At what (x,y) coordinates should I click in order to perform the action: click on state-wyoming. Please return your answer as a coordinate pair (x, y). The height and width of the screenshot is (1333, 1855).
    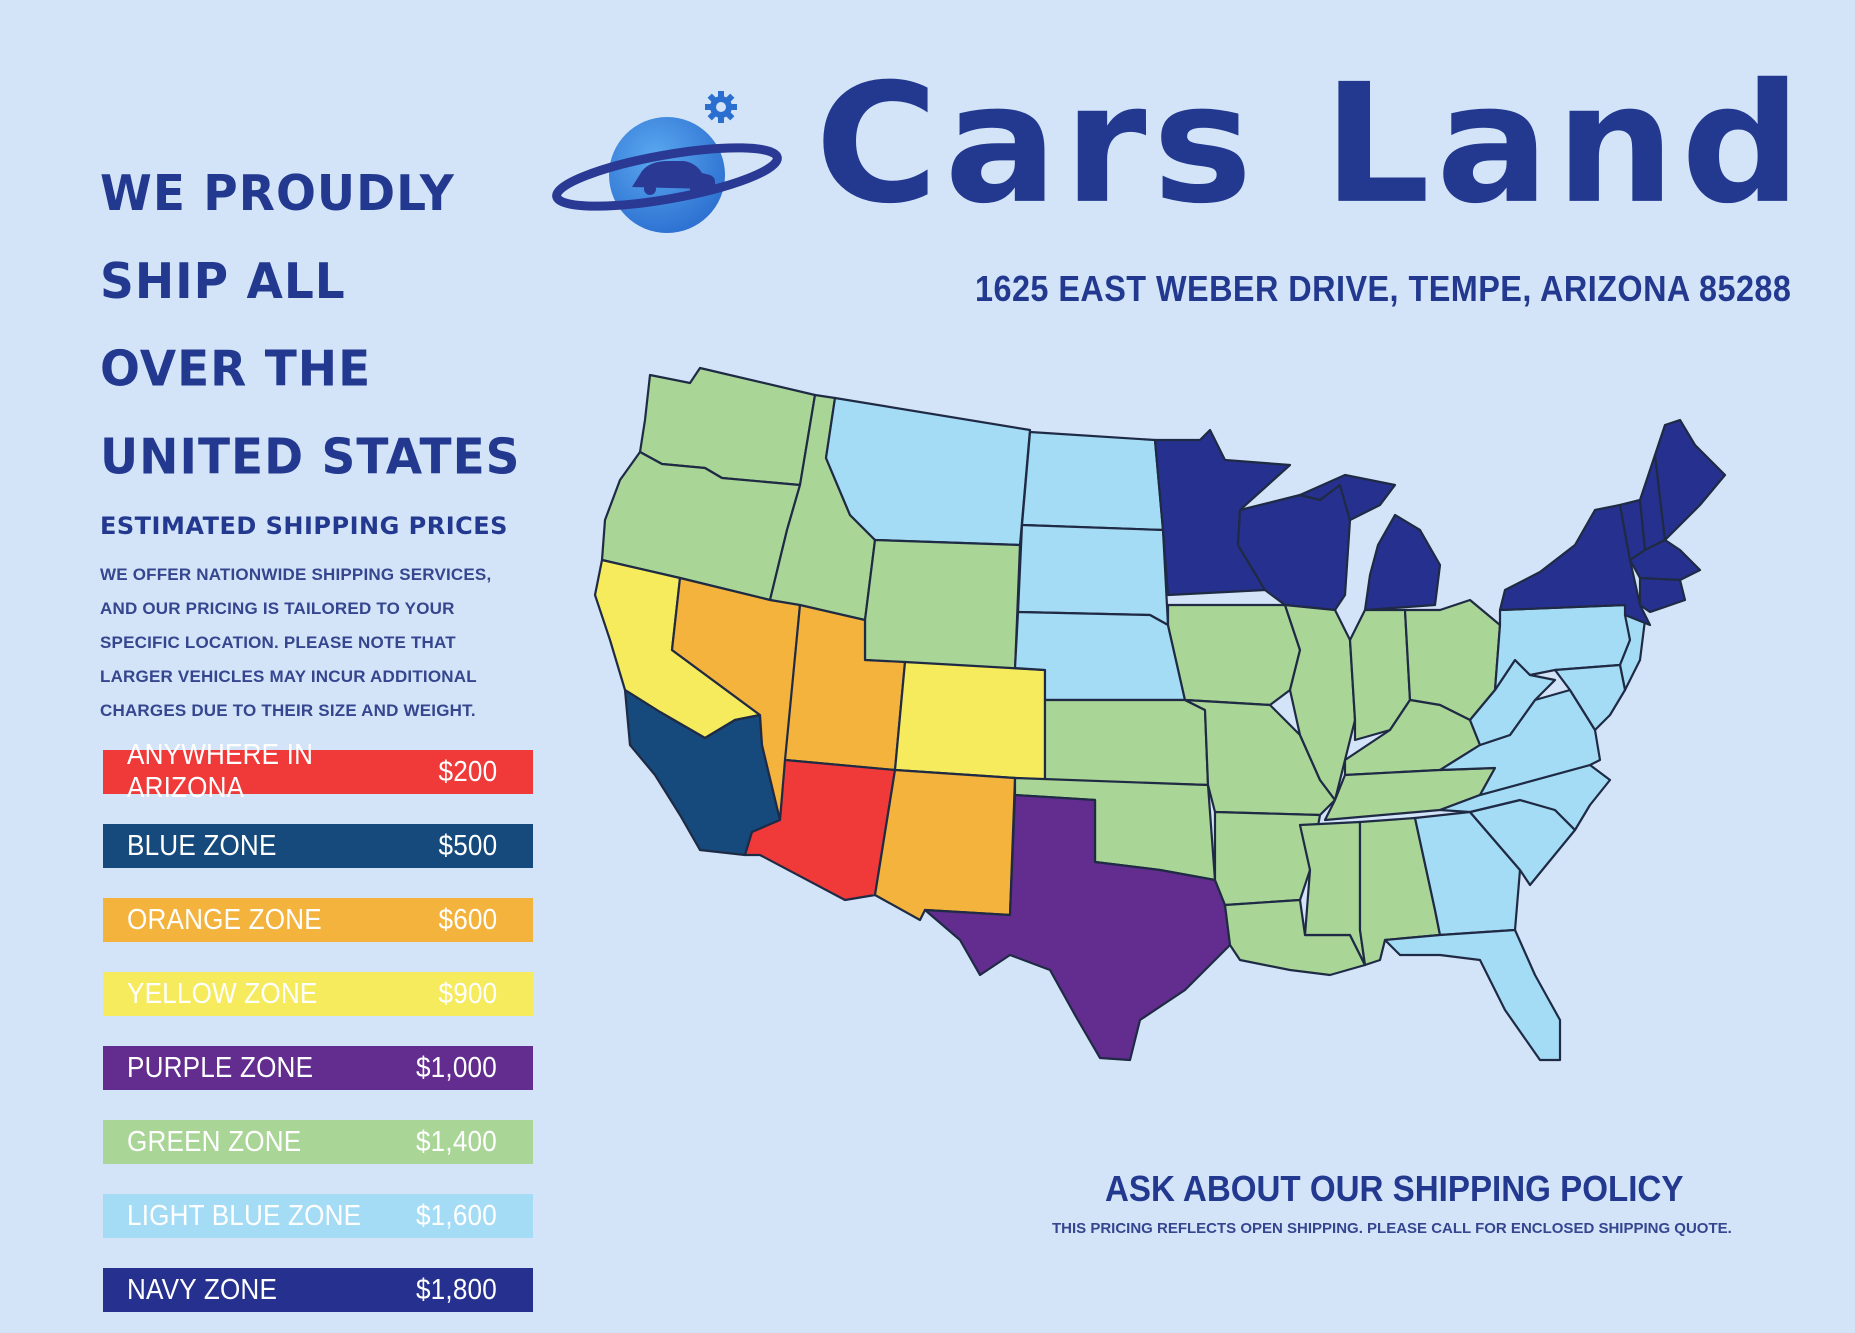
    Looking at the image, I should click on (942, 605).